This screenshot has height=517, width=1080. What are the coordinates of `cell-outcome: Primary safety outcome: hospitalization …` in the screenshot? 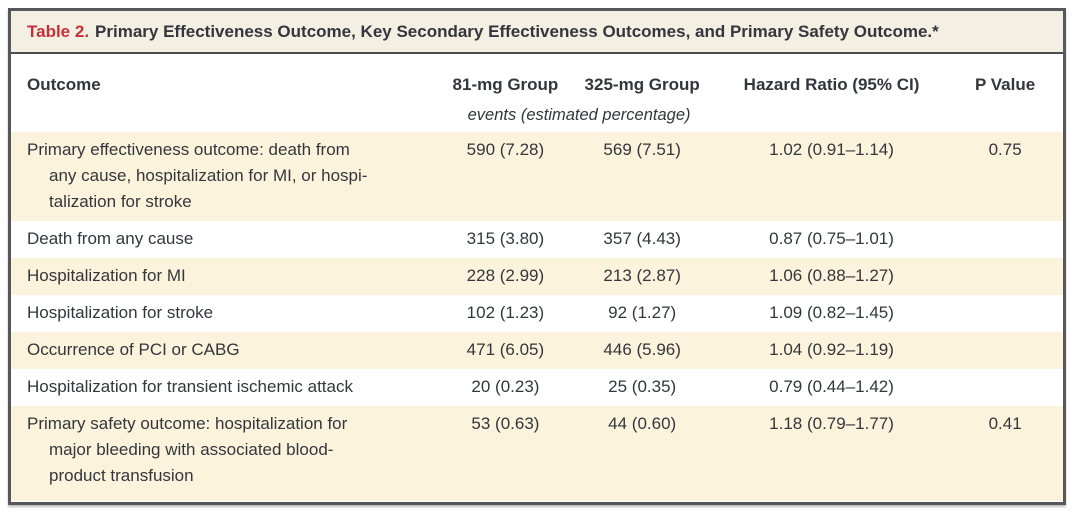 It's located at (226, 453).